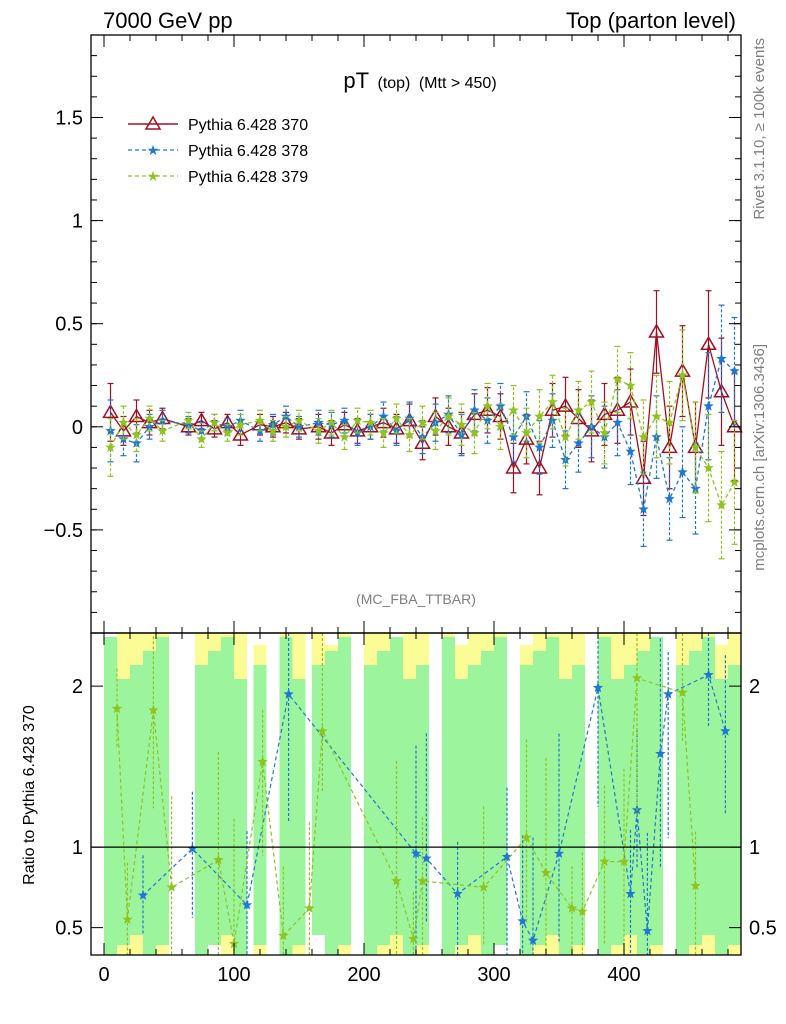  I want to click on x-tick-label: 100, so click(233, 975).